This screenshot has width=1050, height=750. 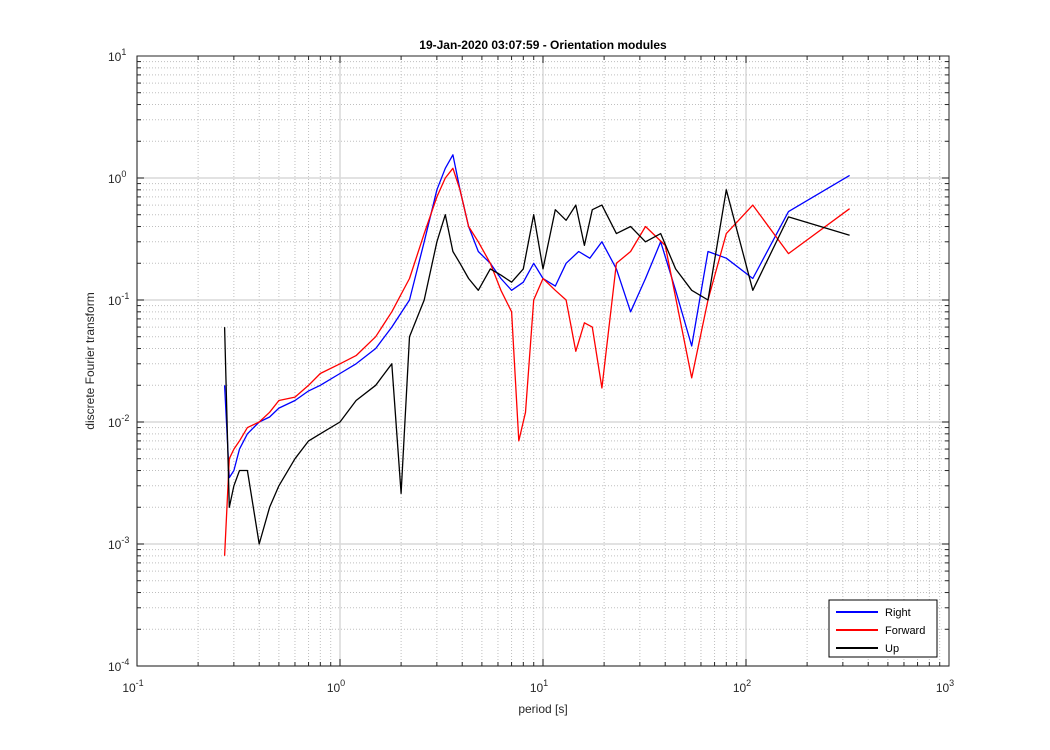 What do you see at coordinates (336, 686) in the screenshot?
I see `x-tick-label: 10⁰` at bounding box center [336, 686].